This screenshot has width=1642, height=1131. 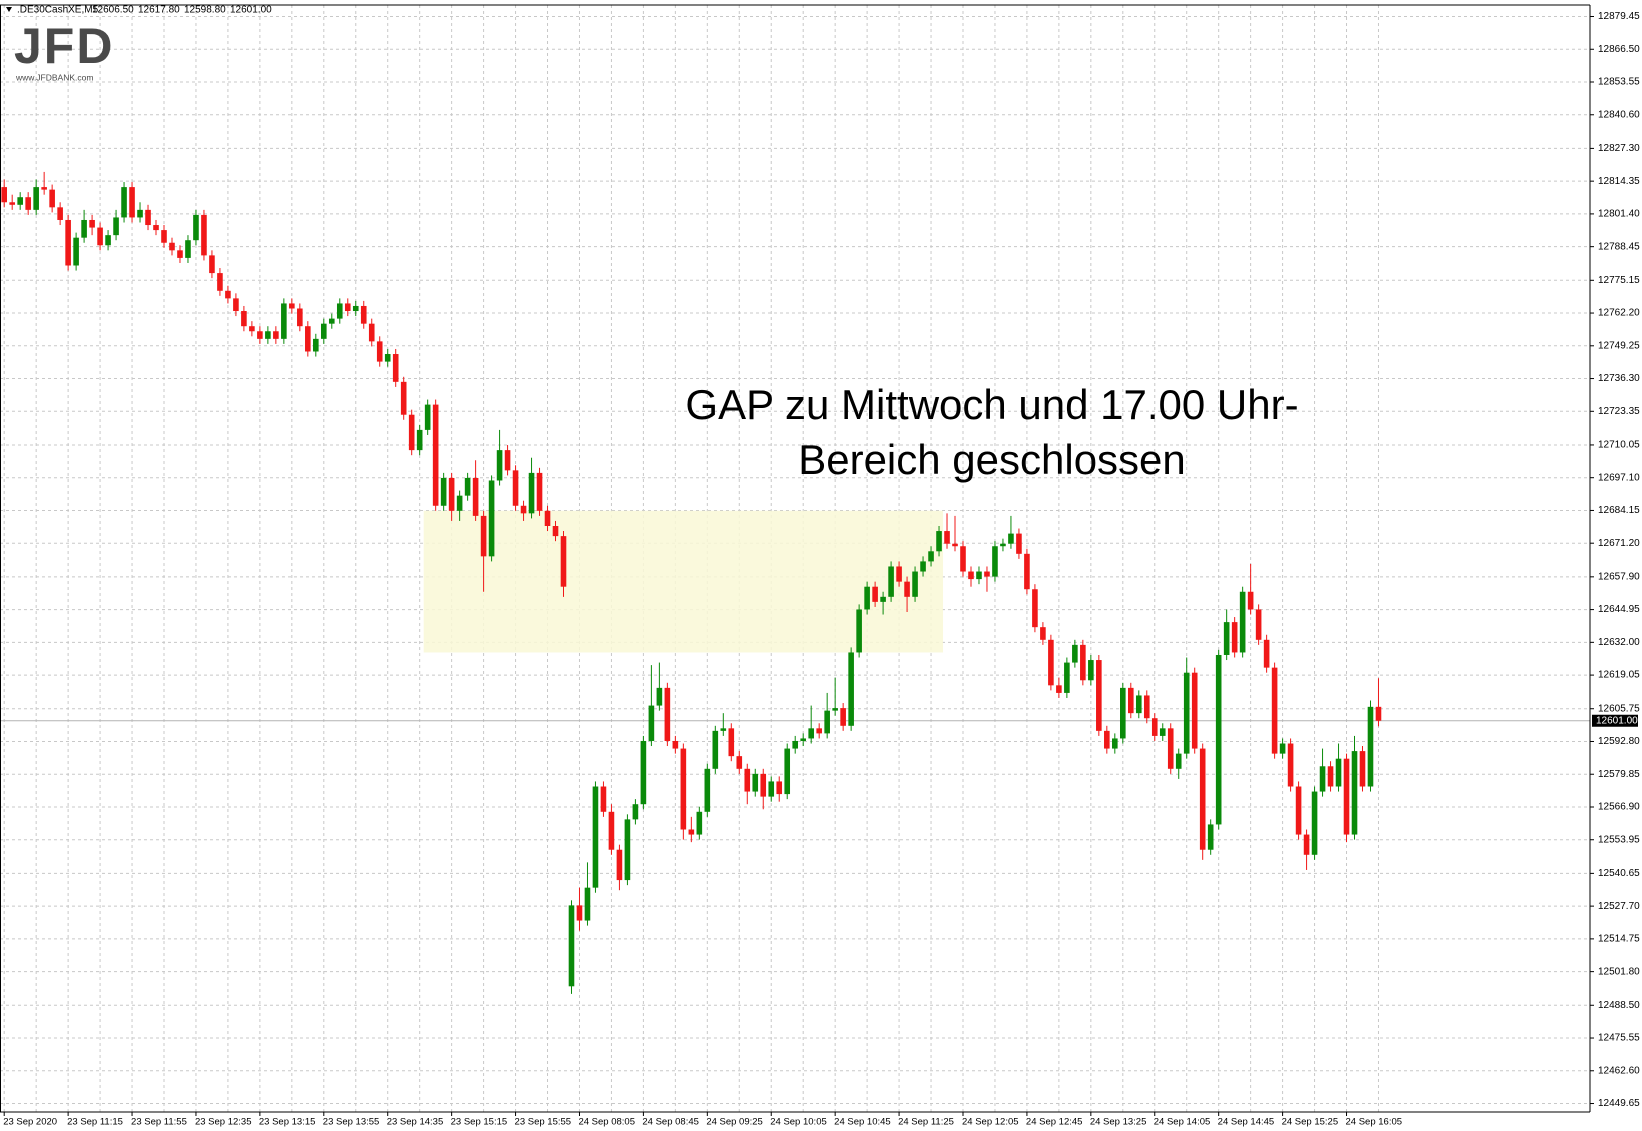 I want to click on y-tick-label: 12501.80, so click(x=1619, y=971).